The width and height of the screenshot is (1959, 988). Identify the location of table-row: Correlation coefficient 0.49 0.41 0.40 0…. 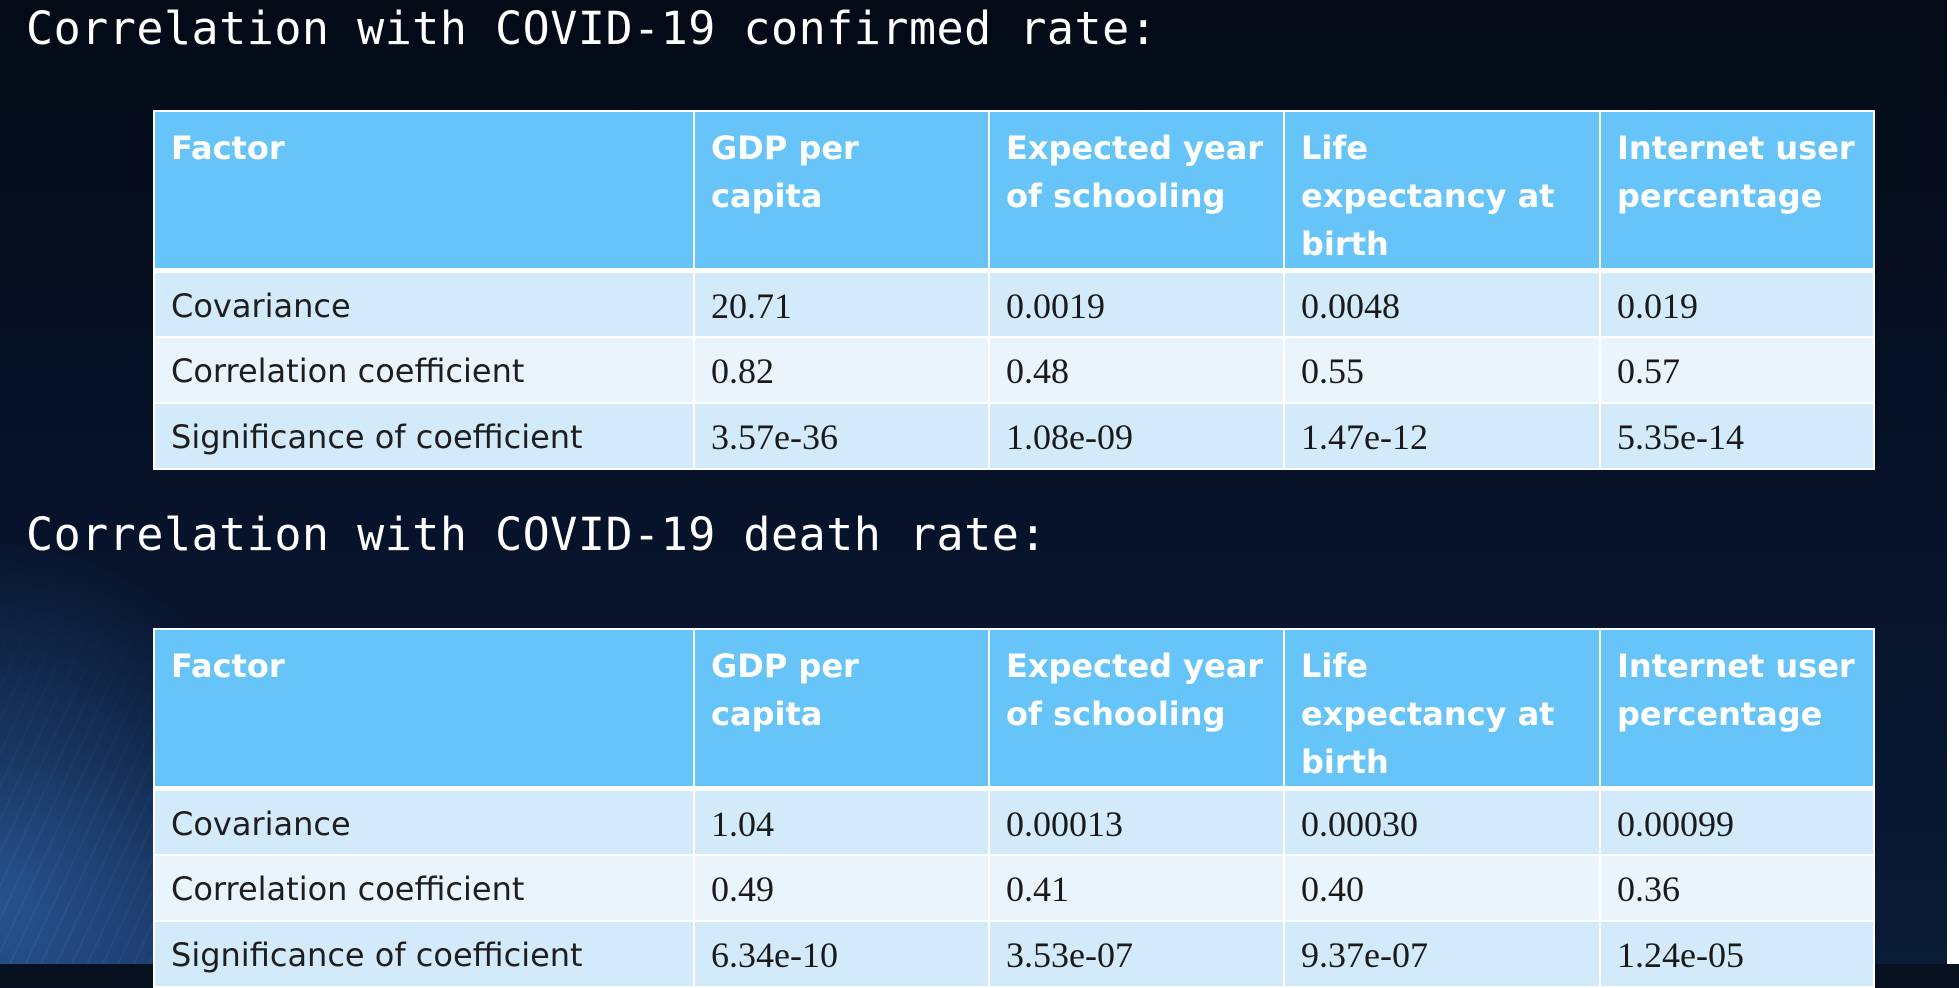
(1014, 887).